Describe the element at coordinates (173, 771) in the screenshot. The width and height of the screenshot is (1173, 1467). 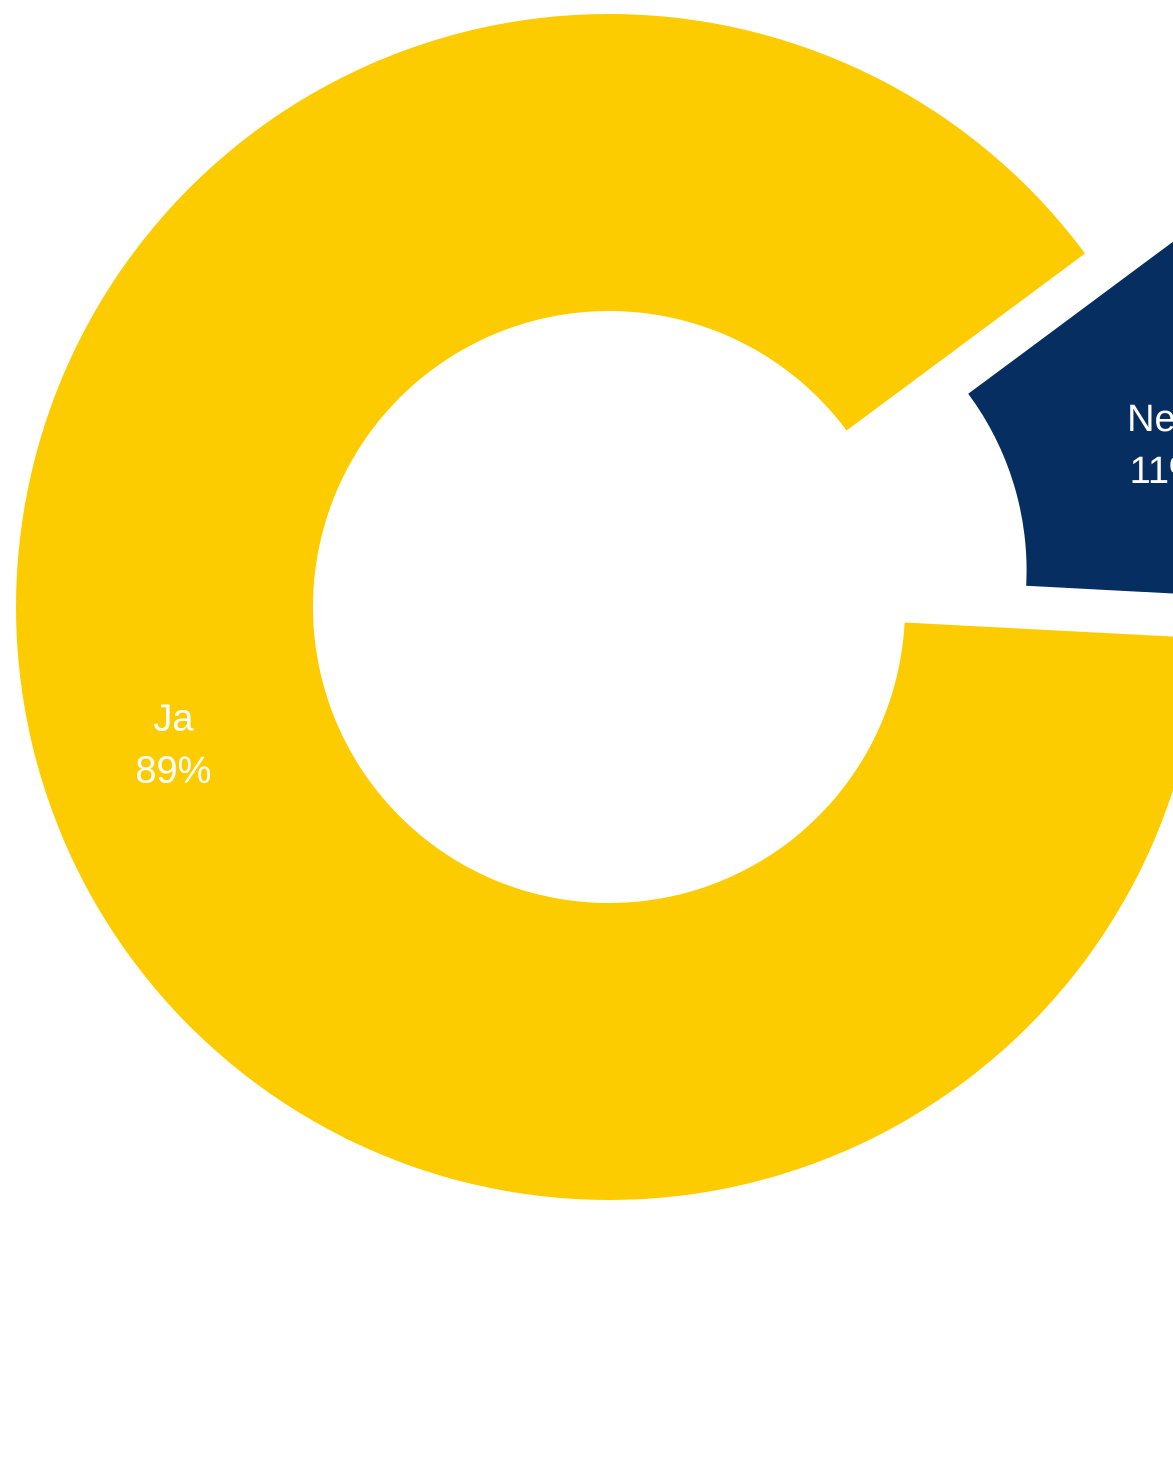
I see `slice-value-ja: 89%` at that location.